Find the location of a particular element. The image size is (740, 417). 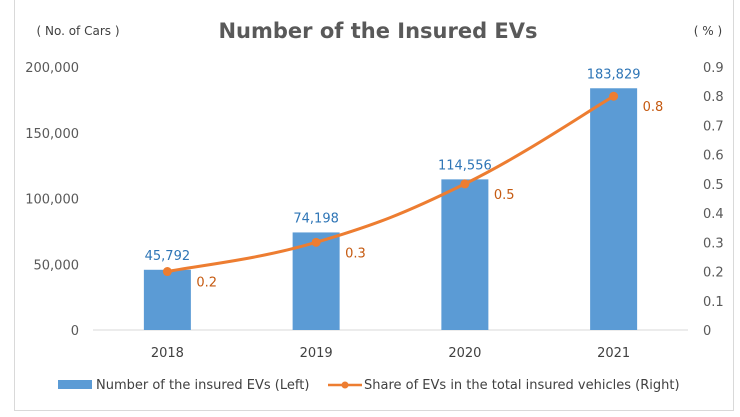

right-axis-tick-label: 0.6 is located at coordinates (713, 156).